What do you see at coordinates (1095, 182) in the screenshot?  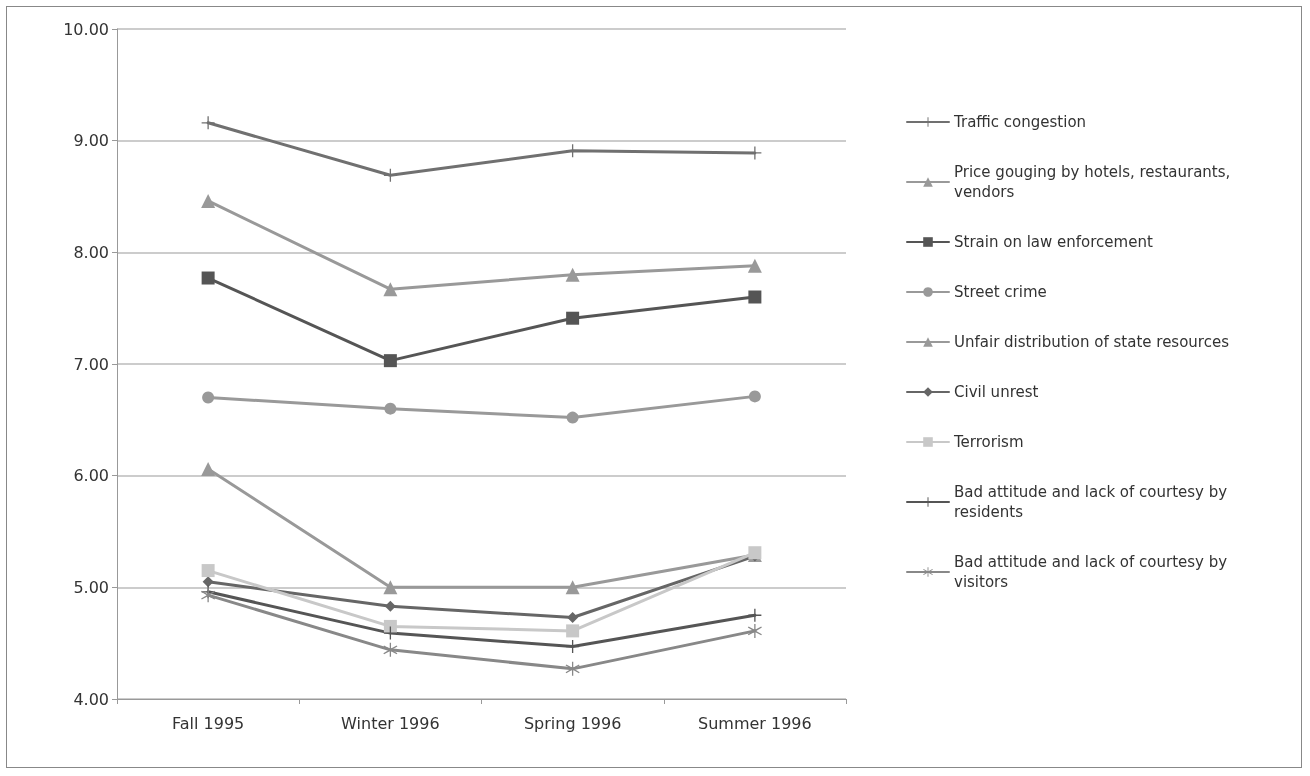 I see `legend-label: Price gouging by hotels, restaurants, vendors` at bounding box center [1095, 182].